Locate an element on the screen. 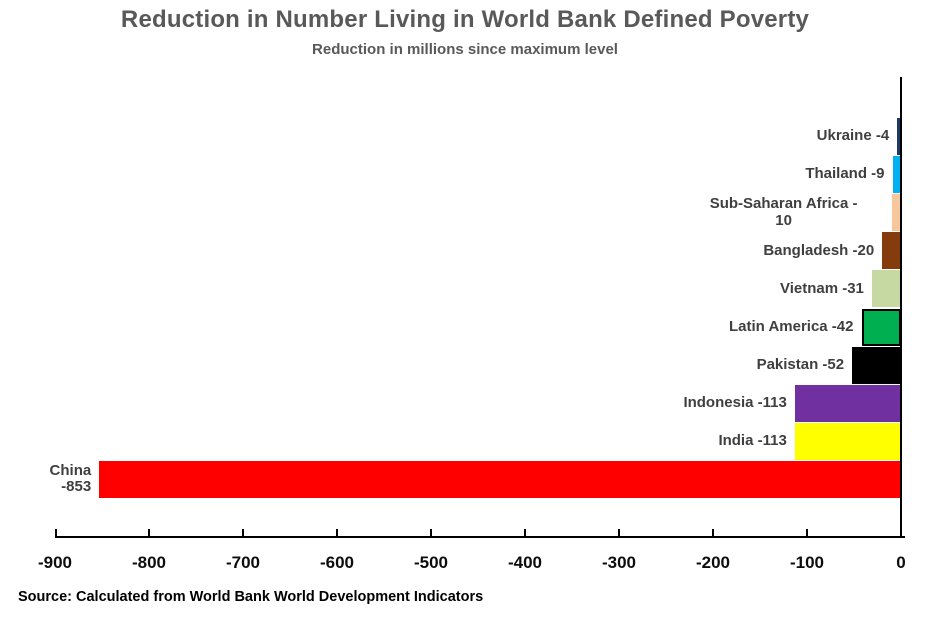 The image size is (948, 619). bar-indonesia is located at coordinates (847, 403).